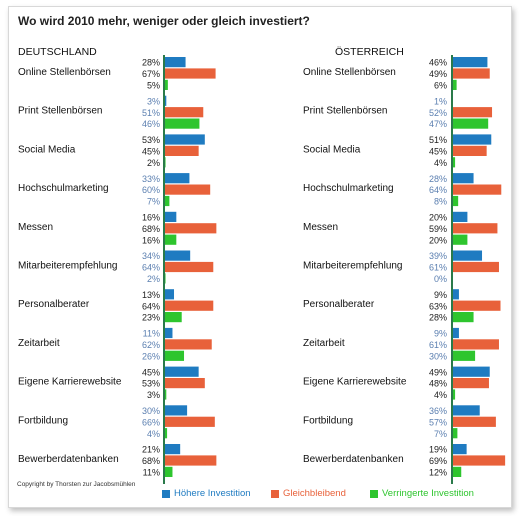 The width and height of the screenshot is (520, 516). What do you see at coordinates (151, 268) in the screenshot?
I see `data-label-same-de: 64%` at bounding box center [151, 268].